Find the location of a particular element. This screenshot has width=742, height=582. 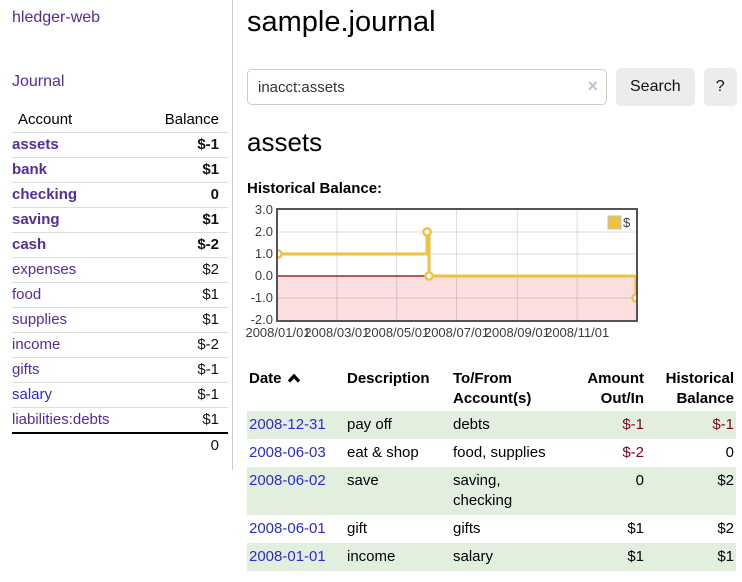

transaction-row: 2008-06-02 save saving, checking 0 $2 is located at coordinates (491, 491).